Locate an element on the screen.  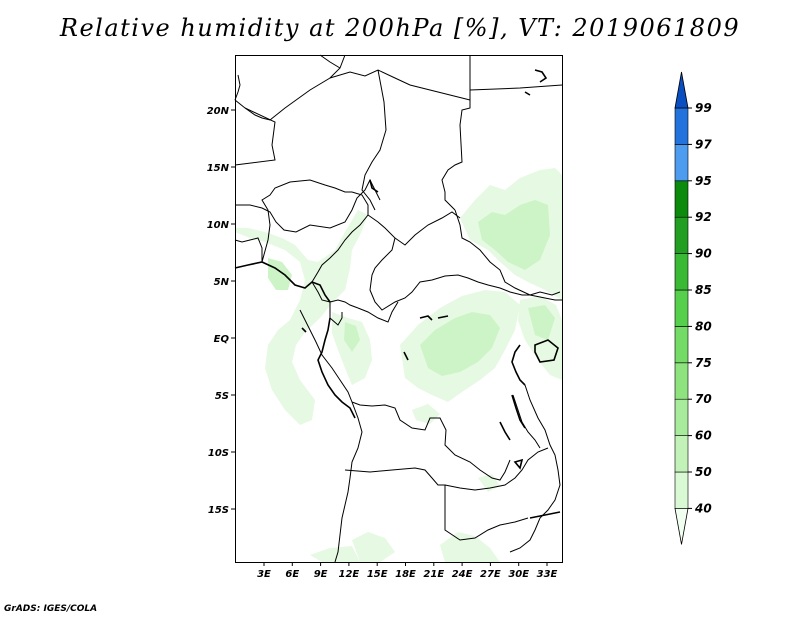
colorbar-level-label: 75 is located at coordinates (703, 363).